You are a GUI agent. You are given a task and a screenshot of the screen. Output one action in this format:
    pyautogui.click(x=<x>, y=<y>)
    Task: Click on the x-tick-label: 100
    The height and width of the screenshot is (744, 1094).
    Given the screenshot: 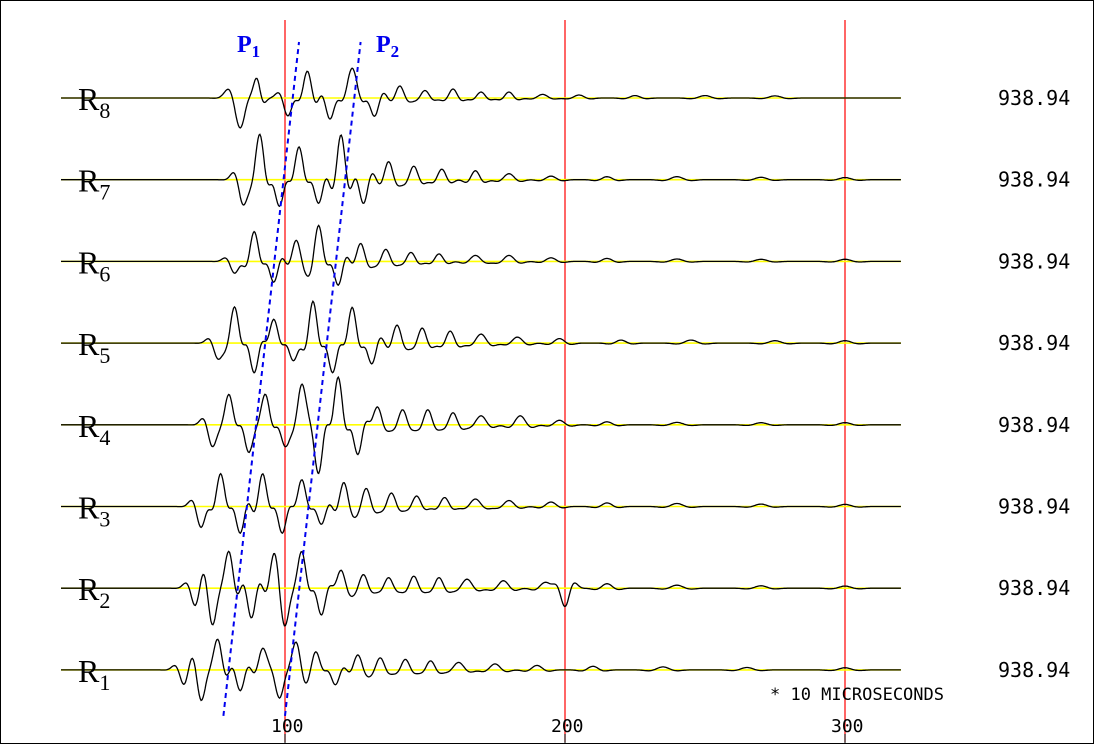 What is the action you would take?
    pyautogui.click(x=287, y=726)
    